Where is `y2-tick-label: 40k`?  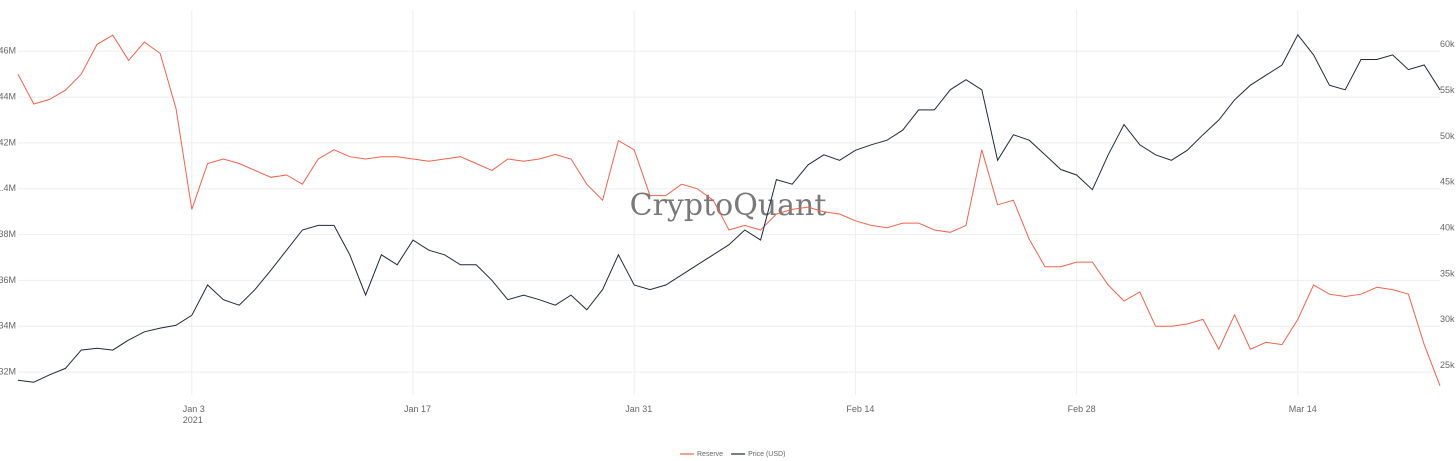 y2-tick-label: 40k is located at coordinates (1447, 228).